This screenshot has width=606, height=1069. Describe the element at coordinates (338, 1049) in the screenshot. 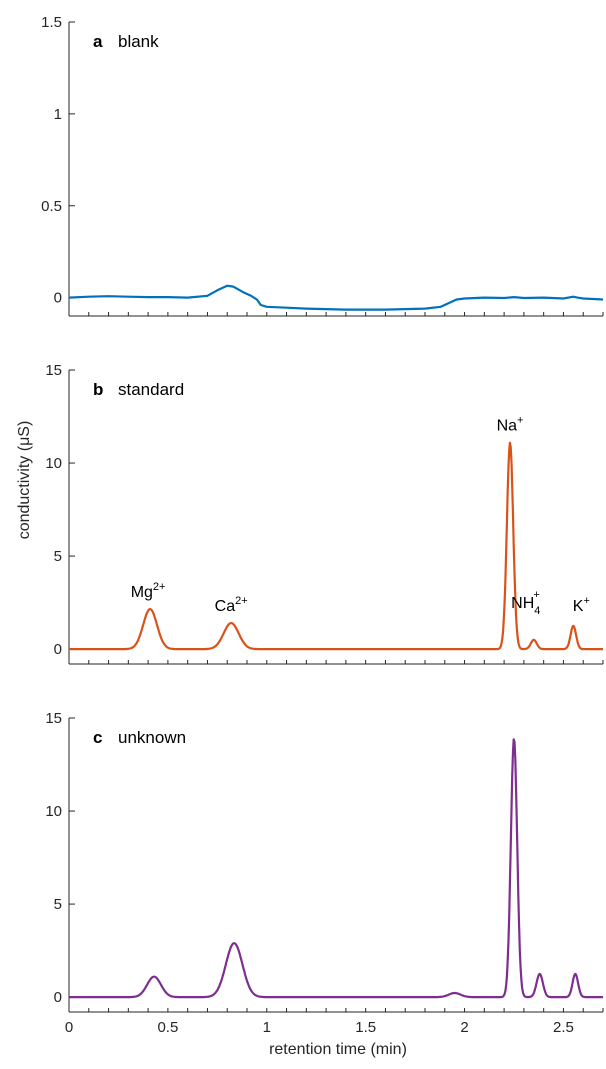

I see `x-axis-label: retention time (min)` at that location.